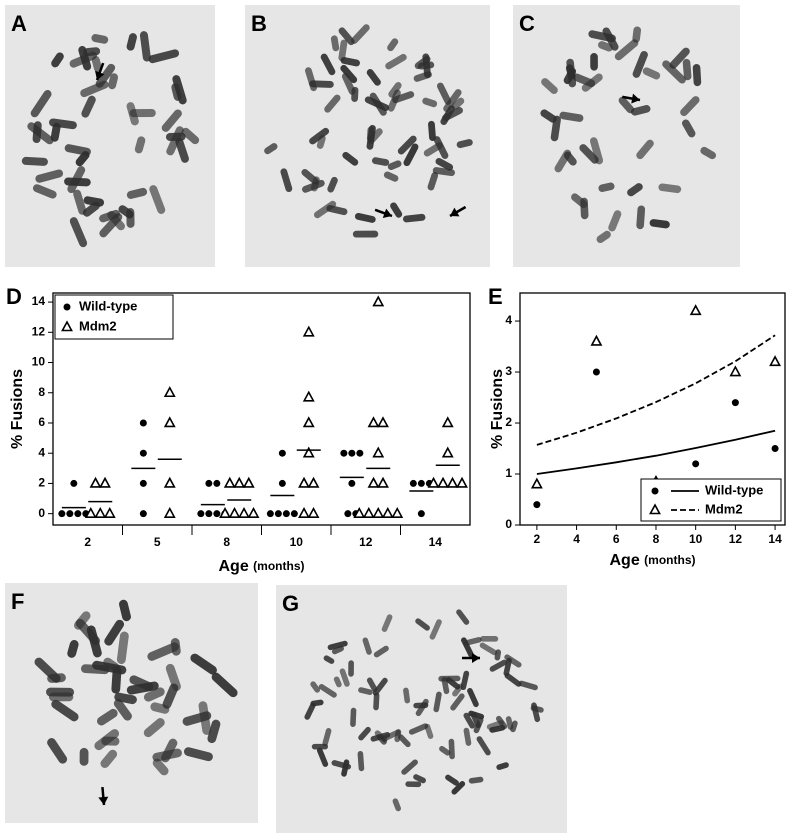 The image size is (800, 838). Describe the element at coordinates (495, 296) in the screenshot. I see `panel-label: E` at that location.